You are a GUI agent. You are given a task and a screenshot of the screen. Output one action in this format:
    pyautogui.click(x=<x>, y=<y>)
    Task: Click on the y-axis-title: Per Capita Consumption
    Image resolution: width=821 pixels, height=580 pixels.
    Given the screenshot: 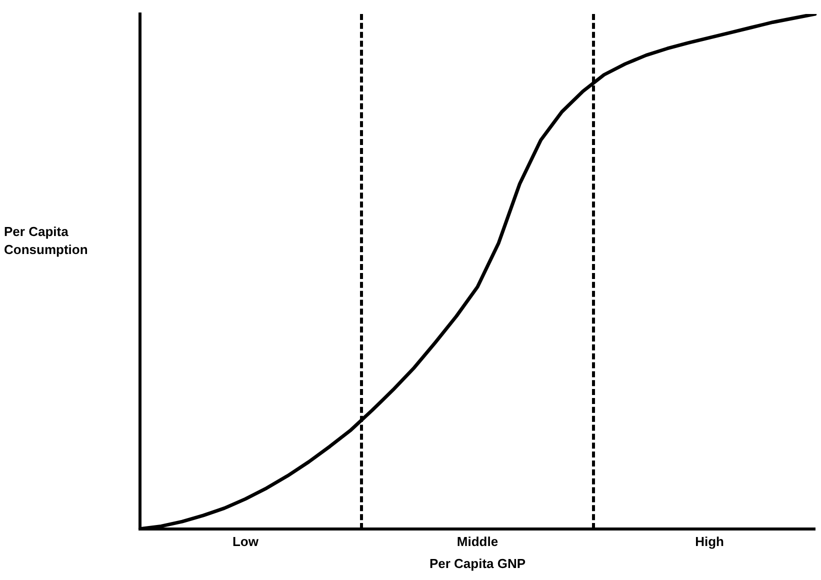 What is the action you would take?
    pyautogui.click(x=46, y=240)
    